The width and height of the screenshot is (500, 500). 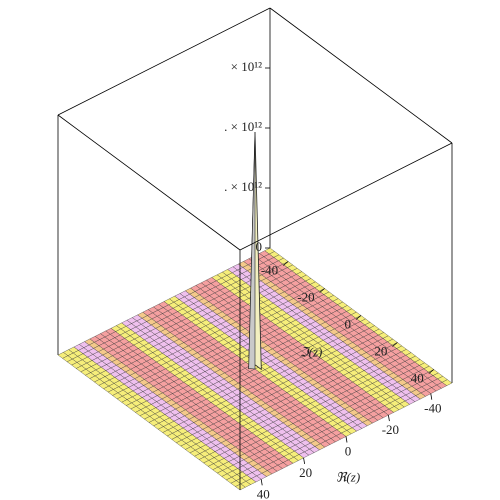 What do you see at coordinates (259, 246) in the screenshot?
I see `z-tick-label: 0` at bounding box center [259, 246].